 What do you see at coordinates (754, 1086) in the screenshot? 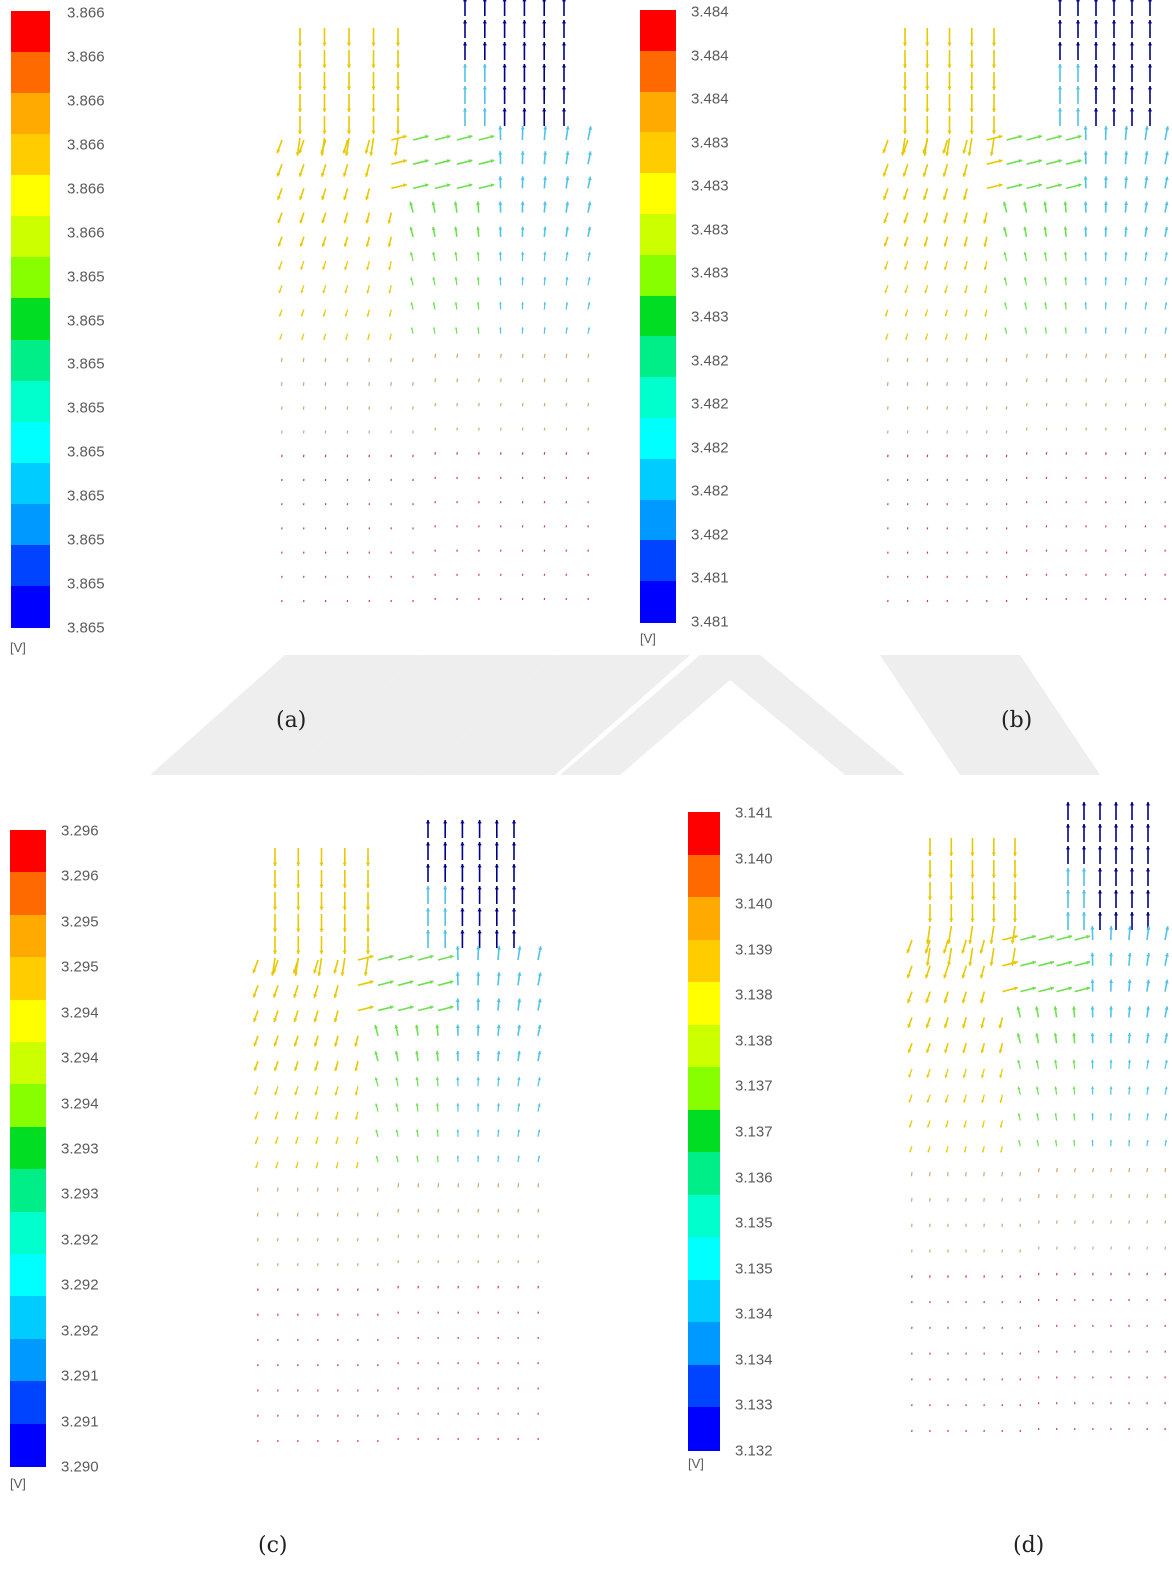
I see `colorbar-tick-label: 3.137` at bounding box center [754, 1086].